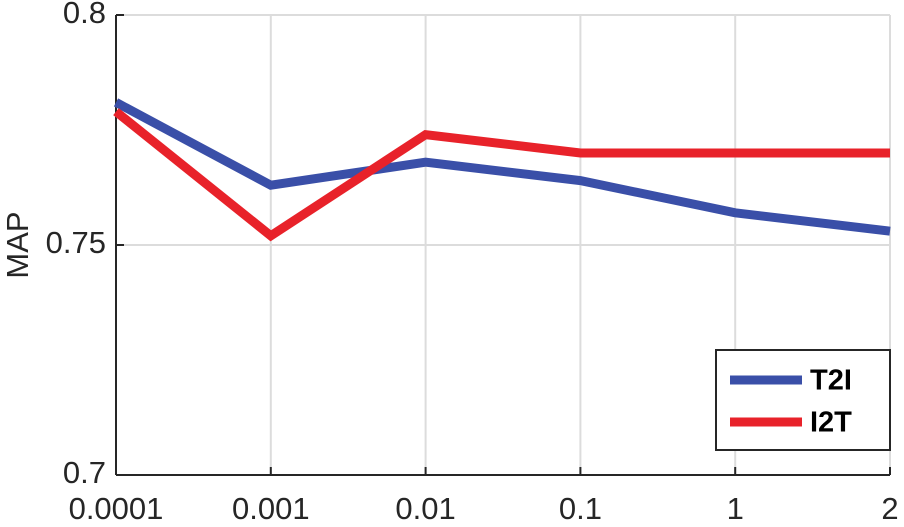 Image resolution: width=904 pixels, height=527 pixels. I want to click on x-tick-label: 1, so click(735, 508).